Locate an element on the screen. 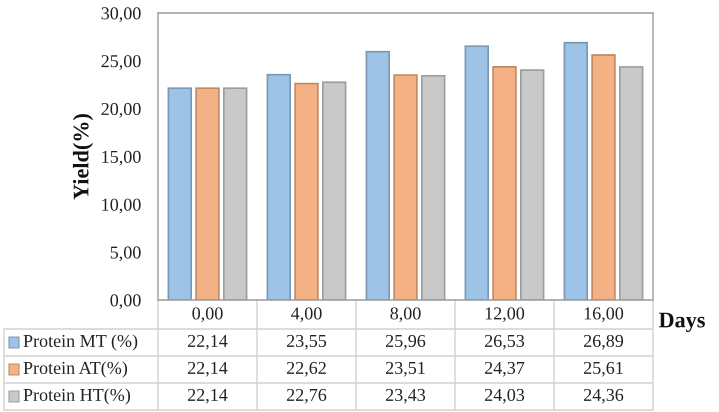  data-label: 23,43 is located at coordinates (406, 396).